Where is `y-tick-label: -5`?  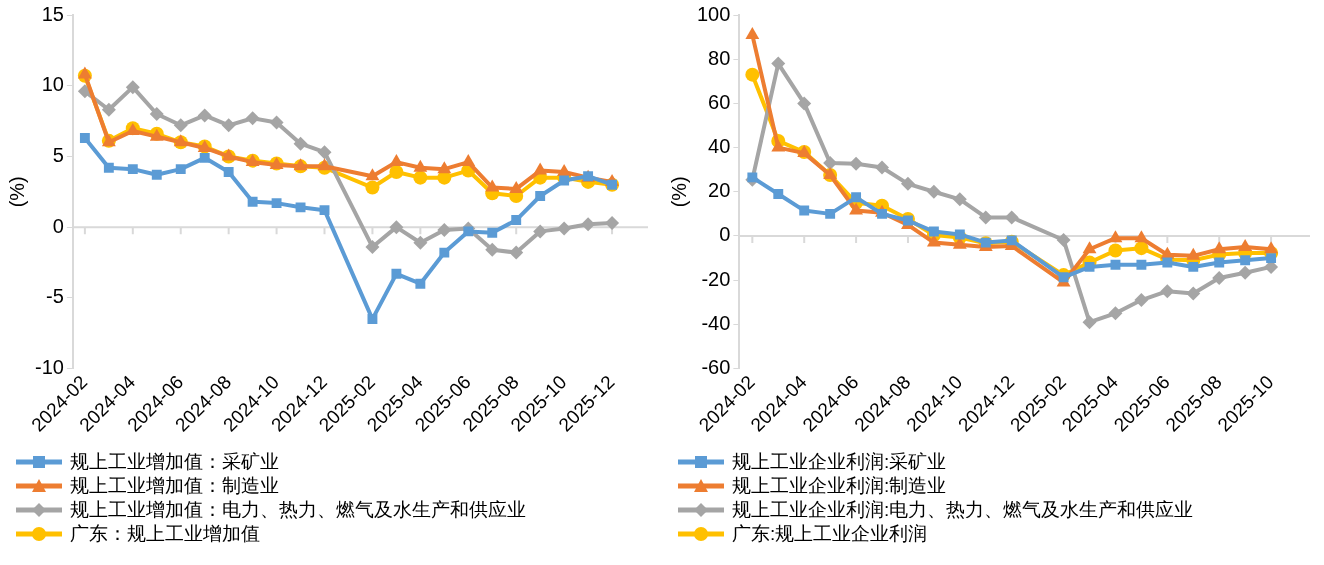 y-tick-label: -5 is located at coordinates (55, 296).